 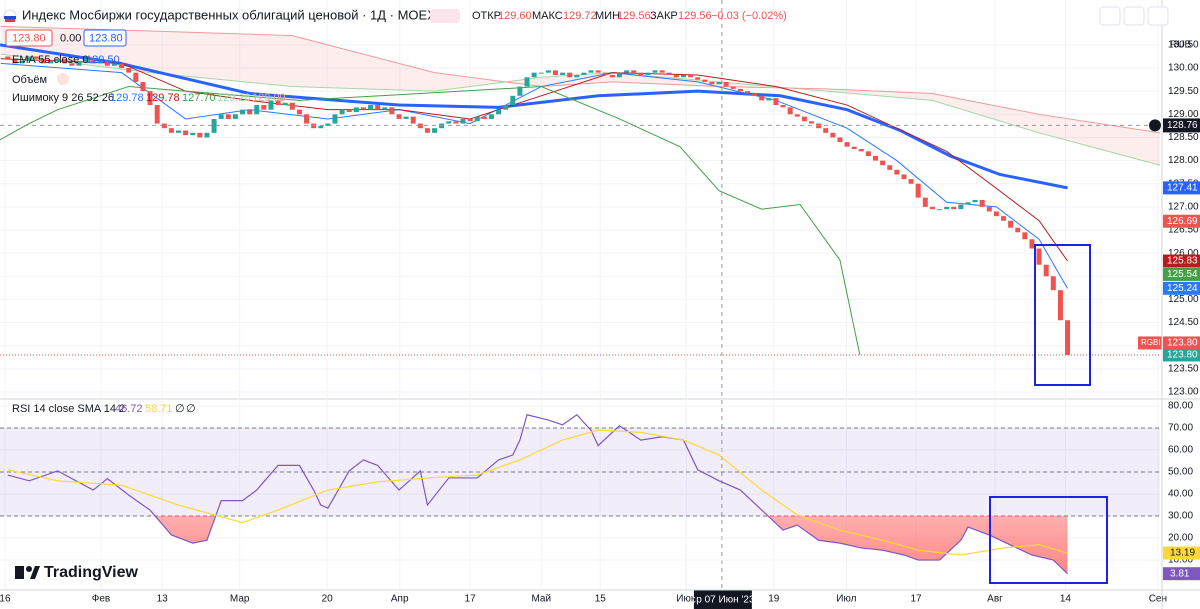 What do you see at coordinates (1183, 392) in the screenshot?
I see `y-tick-label: 123.00` at bounding box center [1183, 392].